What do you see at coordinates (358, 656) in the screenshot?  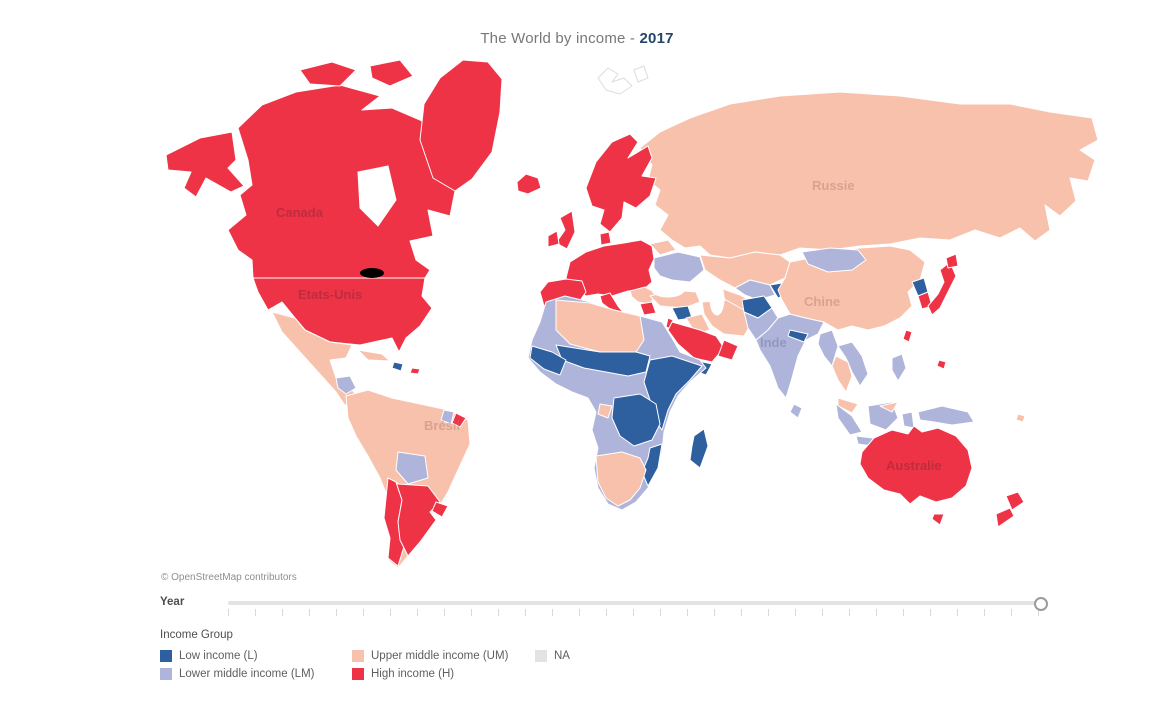 I see `swatch-upper-middle-income` at bounding box center [358, 656].